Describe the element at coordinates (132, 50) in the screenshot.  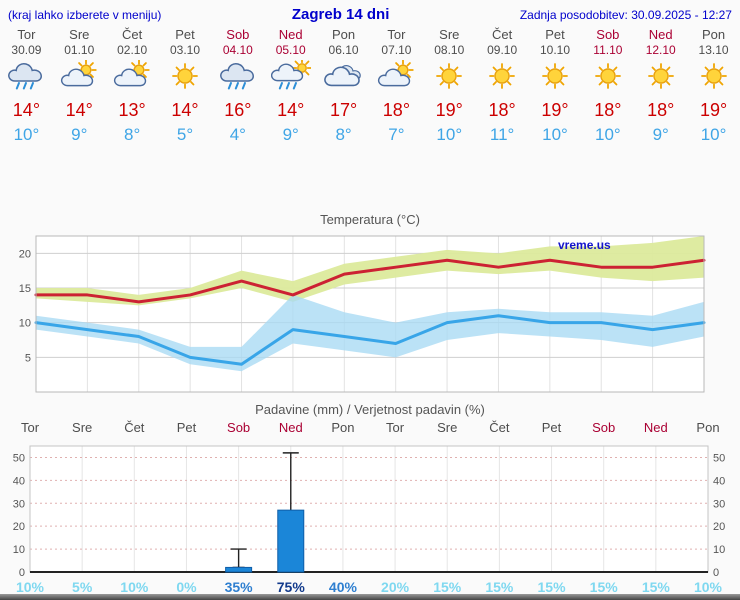
I see `day-date: 02.10` at that location.